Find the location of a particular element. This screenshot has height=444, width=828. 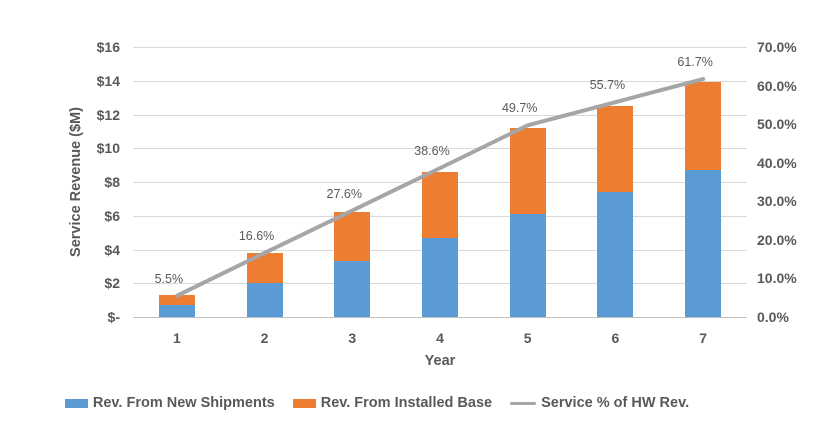

left-axis-tick: $12 is located at coordinates (108, 114).